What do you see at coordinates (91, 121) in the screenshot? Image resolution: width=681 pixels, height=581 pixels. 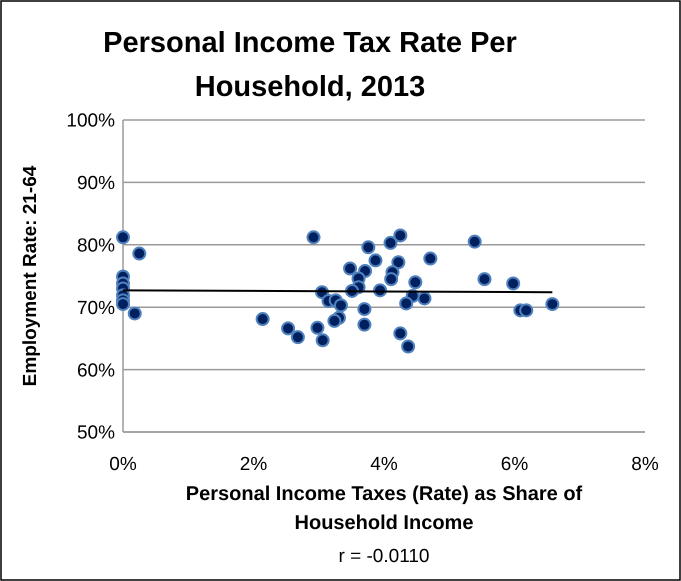 I see `y-tick-label: 100%` at bounding box center [91, 121].